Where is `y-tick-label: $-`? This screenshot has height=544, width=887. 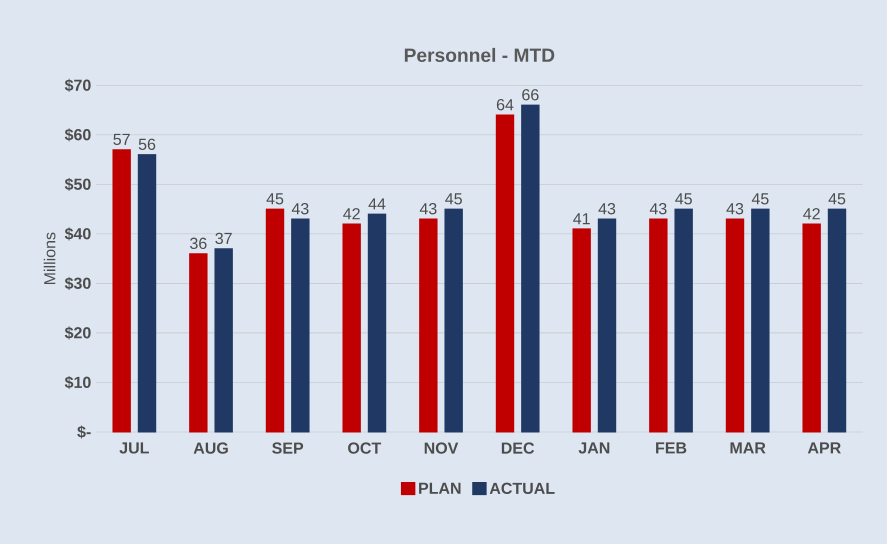
y-tick-label: $- is located at coordinates (84, 432).